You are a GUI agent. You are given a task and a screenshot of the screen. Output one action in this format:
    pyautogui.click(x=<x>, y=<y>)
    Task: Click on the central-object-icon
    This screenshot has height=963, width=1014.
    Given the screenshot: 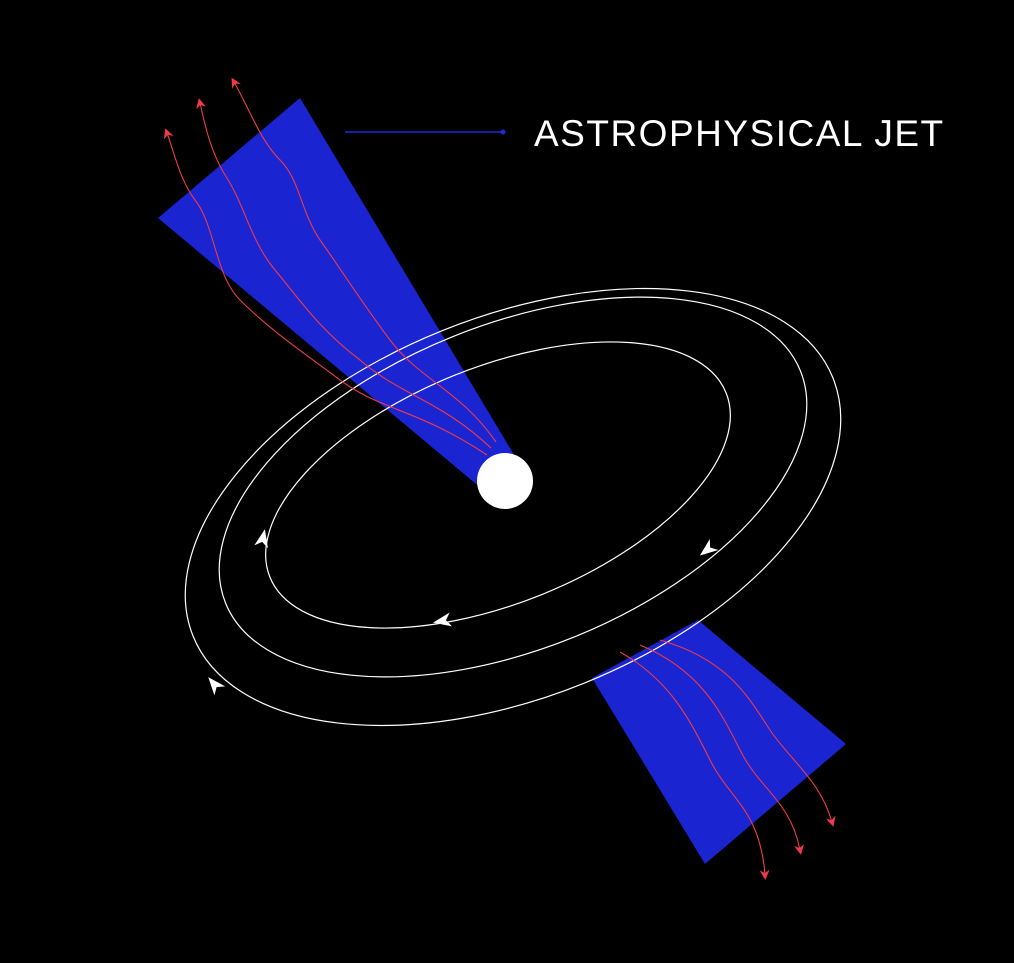 What is the action you would take?
    pyautogui.click(x=505, y=481)
    